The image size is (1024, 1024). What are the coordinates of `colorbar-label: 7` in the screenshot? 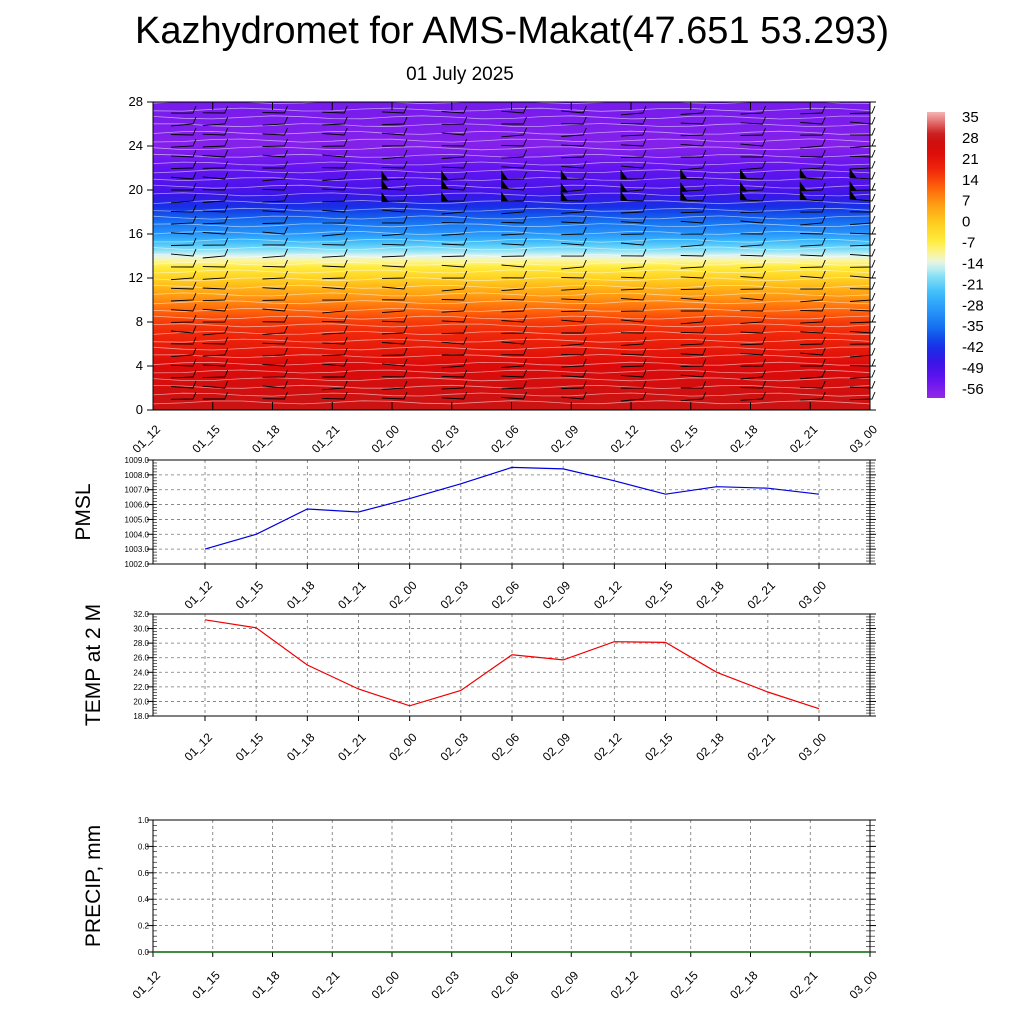 It's located at (966, 201).